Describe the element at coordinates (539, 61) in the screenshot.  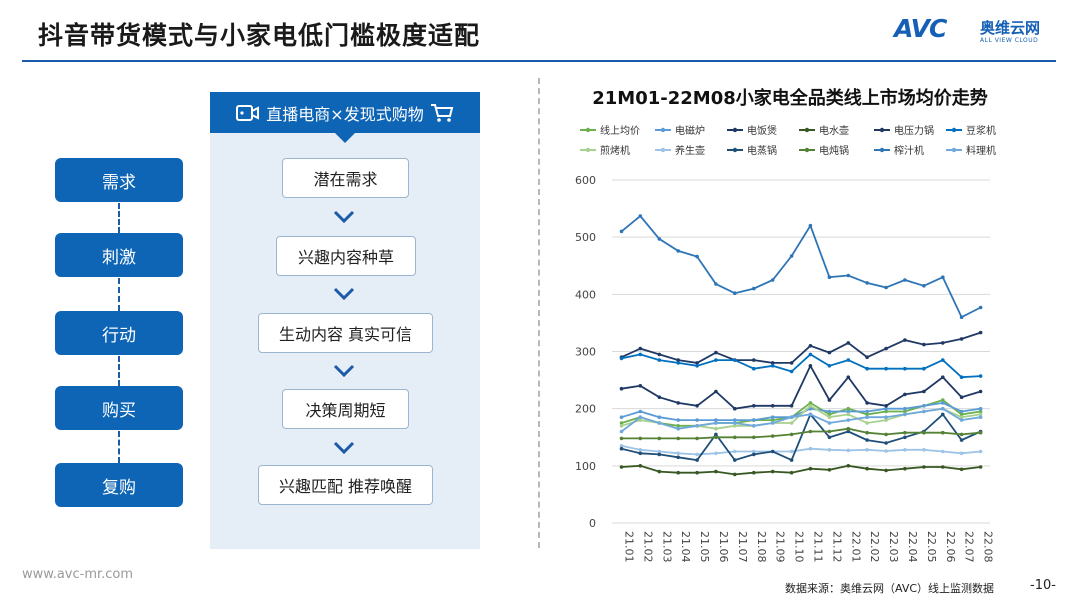
I see `header-divider` at that location.